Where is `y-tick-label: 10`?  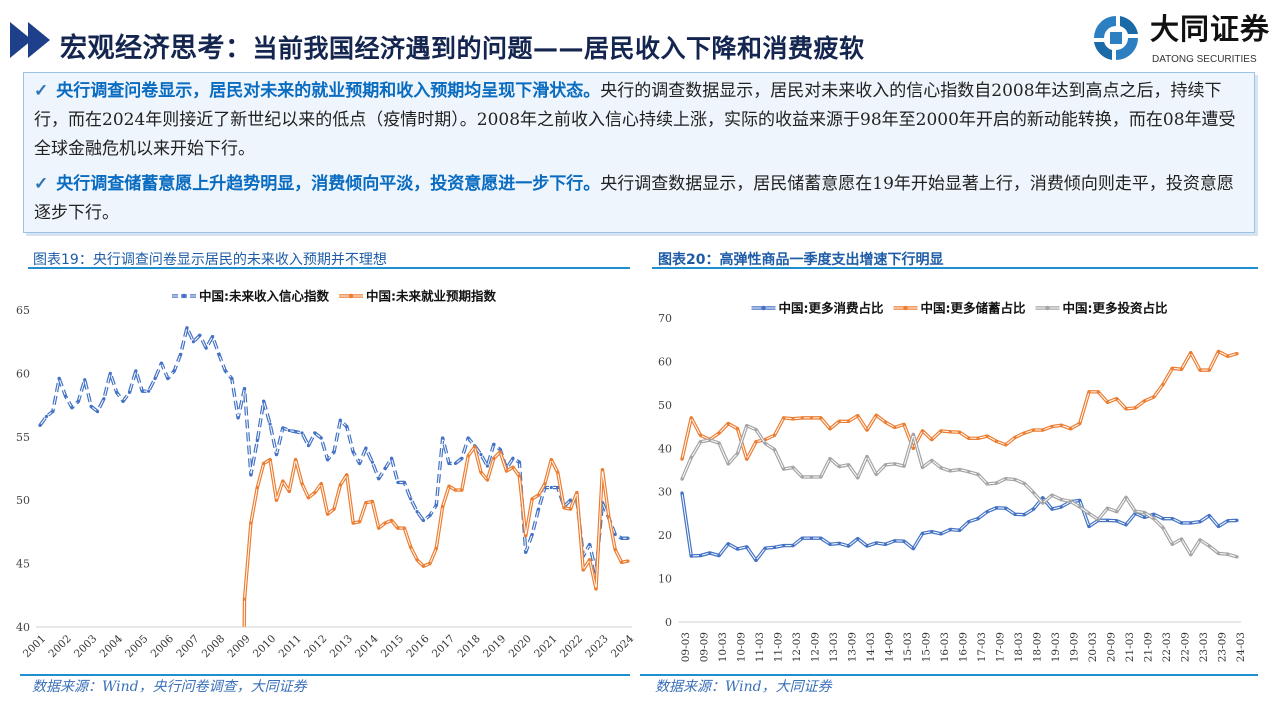
y-tick-label: 10 is located at coordinates (665, 579).